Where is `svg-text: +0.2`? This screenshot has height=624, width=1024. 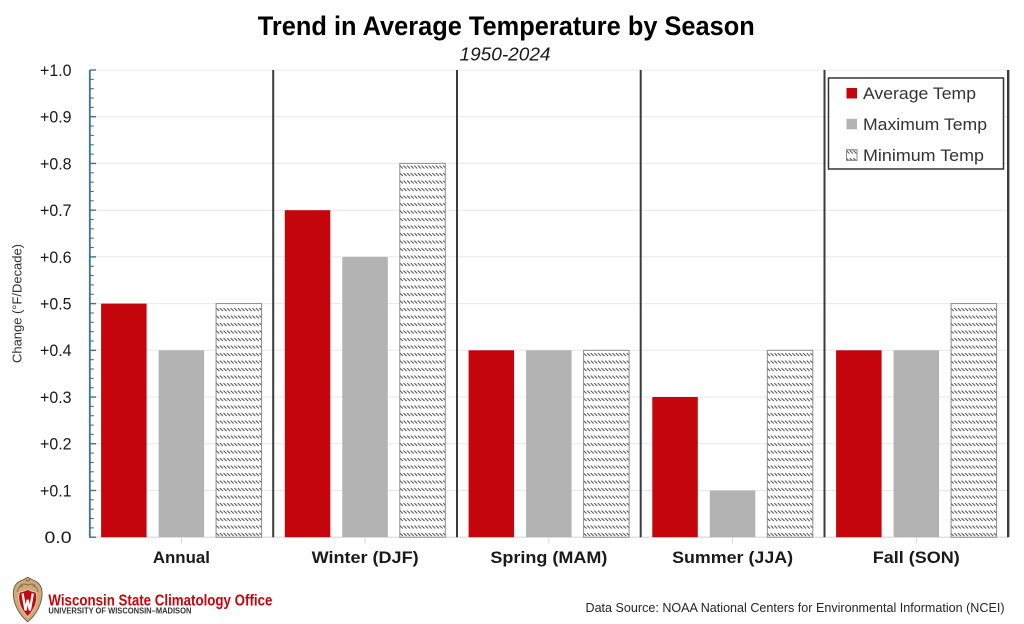 svg-text: +0.2 is located at coordinates (56, 445).